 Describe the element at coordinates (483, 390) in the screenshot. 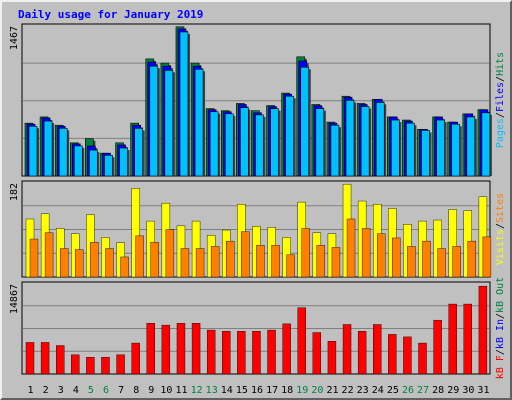

I see `x-tick-label: 31` at that location.